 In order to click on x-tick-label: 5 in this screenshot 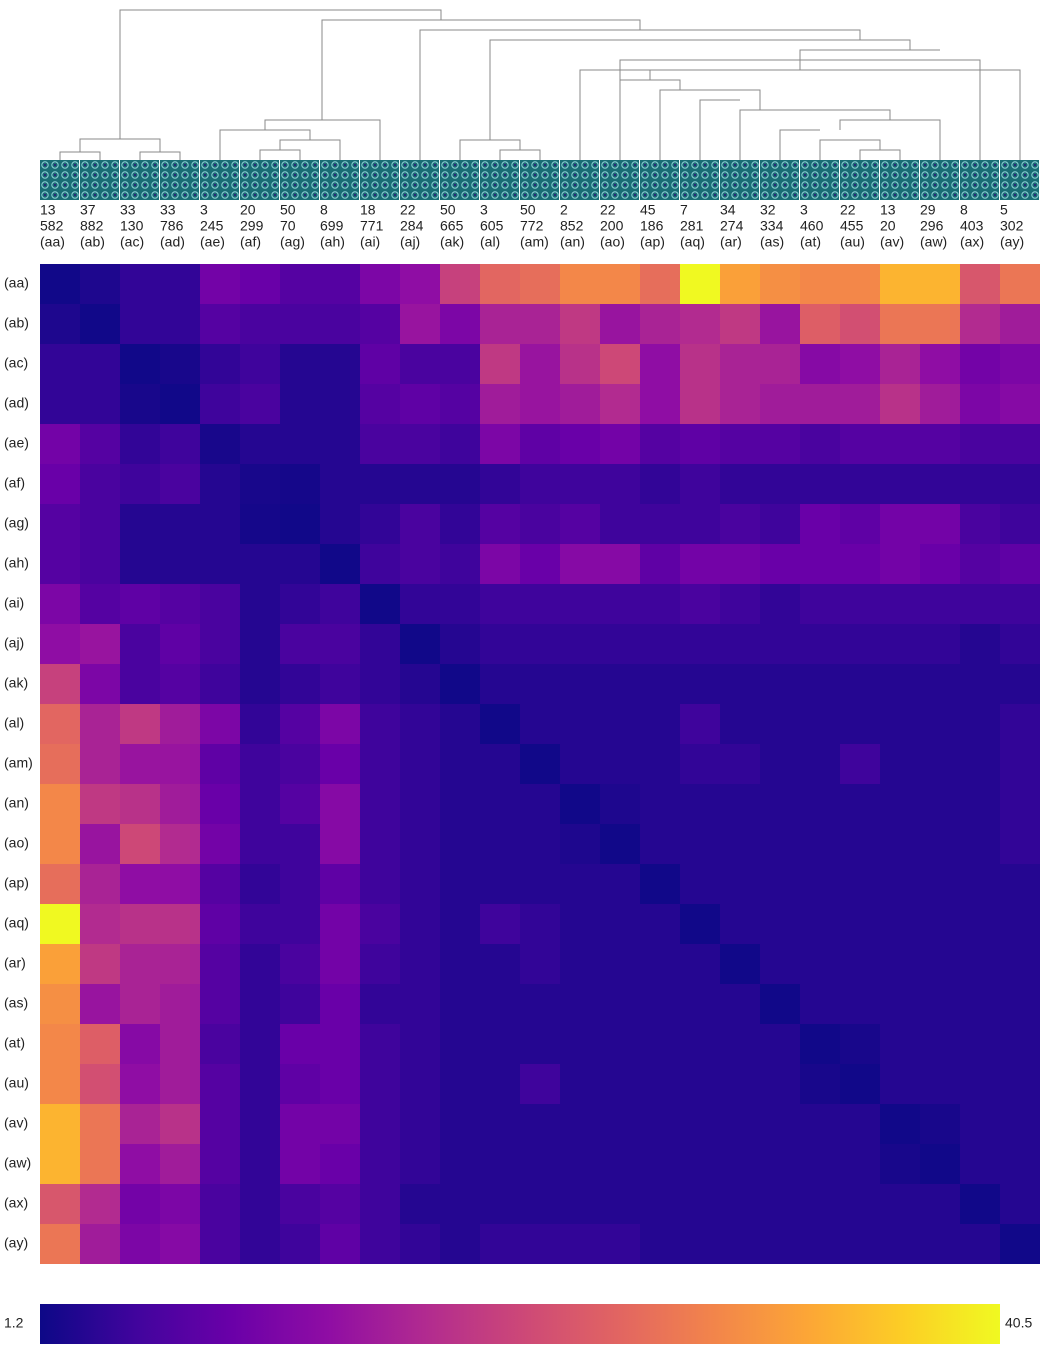, I will do `click(1004, 210)`.